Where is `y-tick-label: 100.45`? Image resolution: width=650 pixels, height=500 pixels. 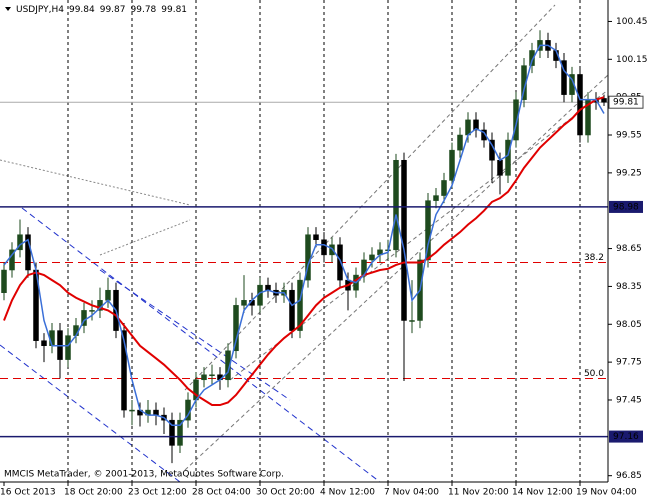 y-tick-label: 100.45 is located at coordinates (632, 22).